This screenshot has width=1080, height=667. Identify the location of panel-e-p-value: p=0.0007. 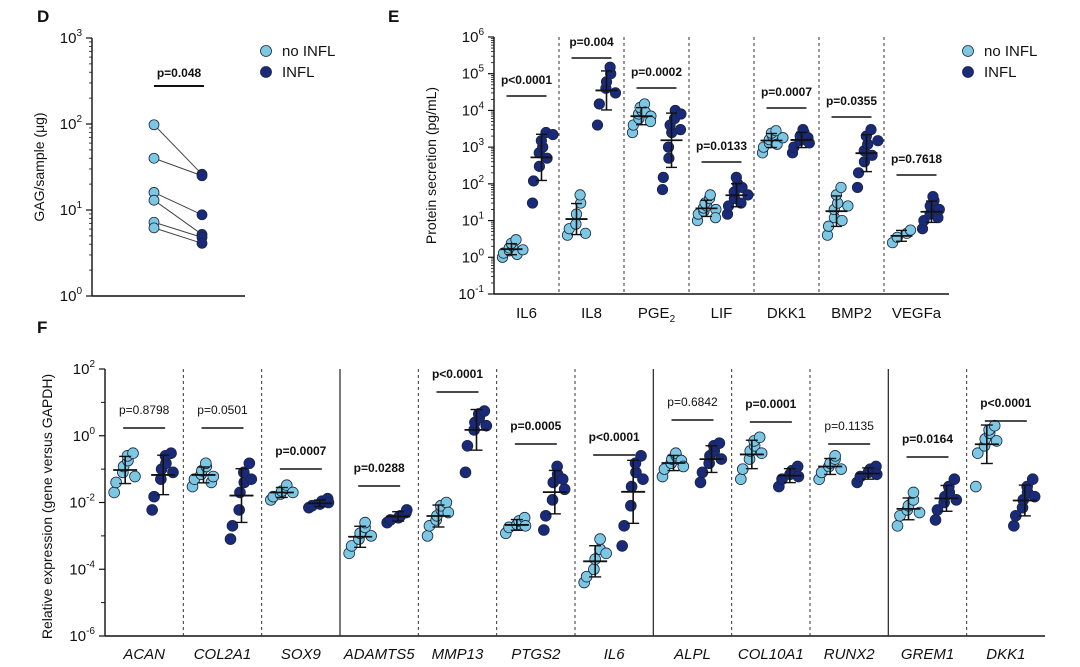
(786, 92).